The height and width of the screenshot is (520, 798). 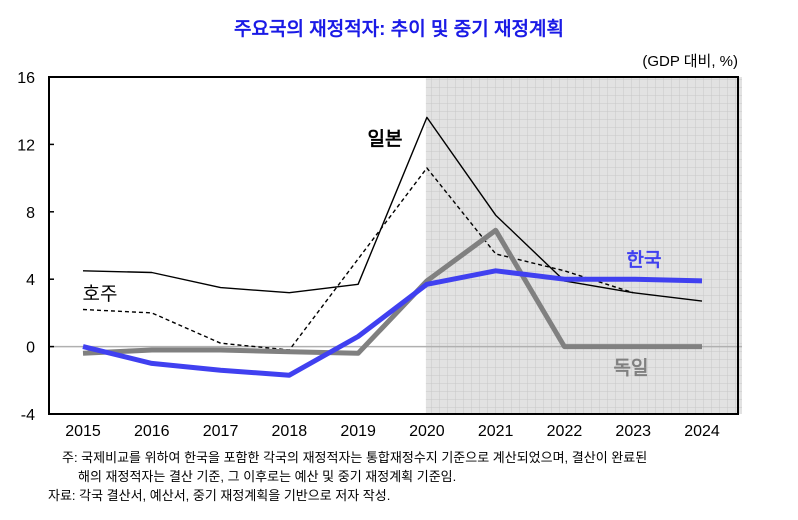 I want to click on series-label: 일본, so click(x=385, y=139).